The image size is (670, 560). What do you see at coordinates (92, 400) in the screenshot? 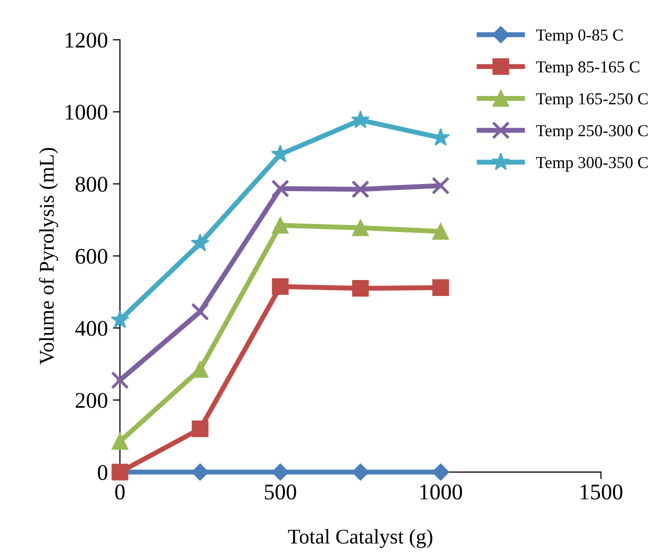
I see `y-tick-label: 200` at bounding box center [92, 400].